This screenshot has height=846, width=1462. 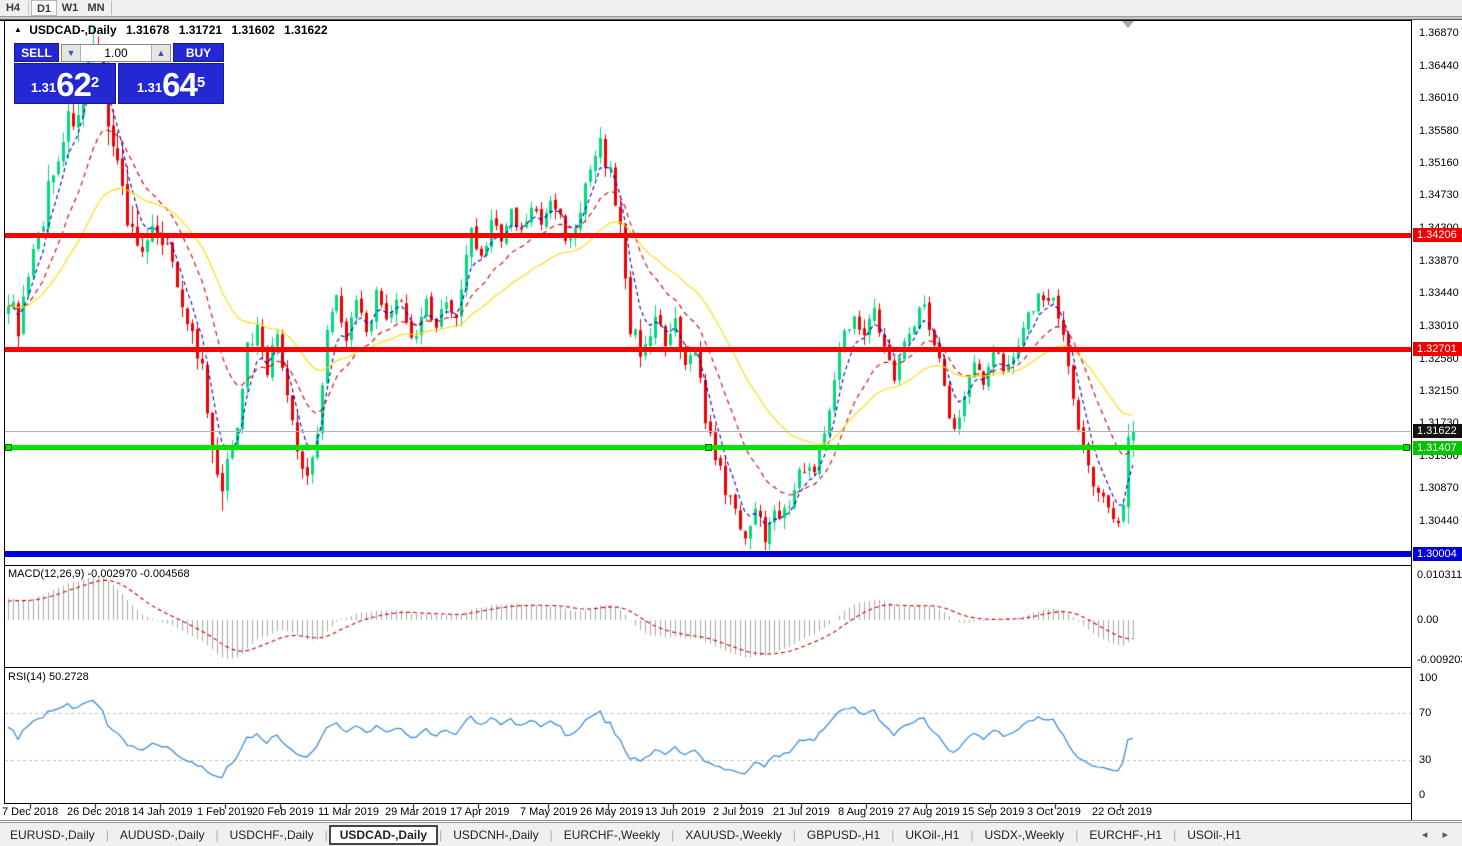 What do you see at coordinates (1439, 260) in the screenshot?
I see `price-tick-label: 1.33870` at bounding box center [1439, 260].